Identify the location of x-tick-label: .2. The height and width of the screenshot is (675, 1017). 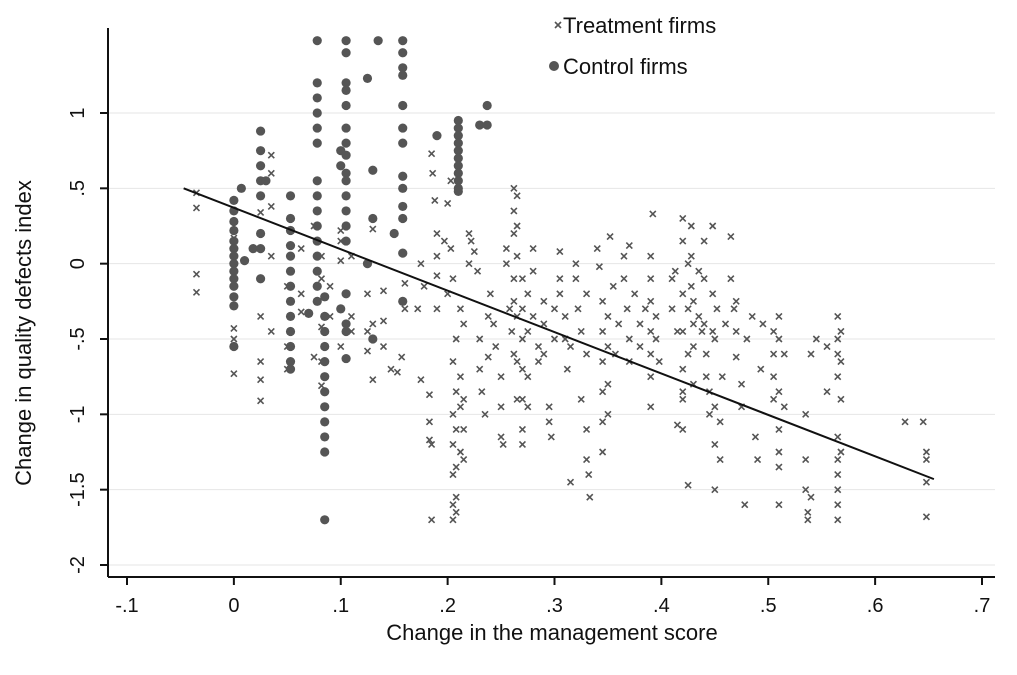
(447, 606).